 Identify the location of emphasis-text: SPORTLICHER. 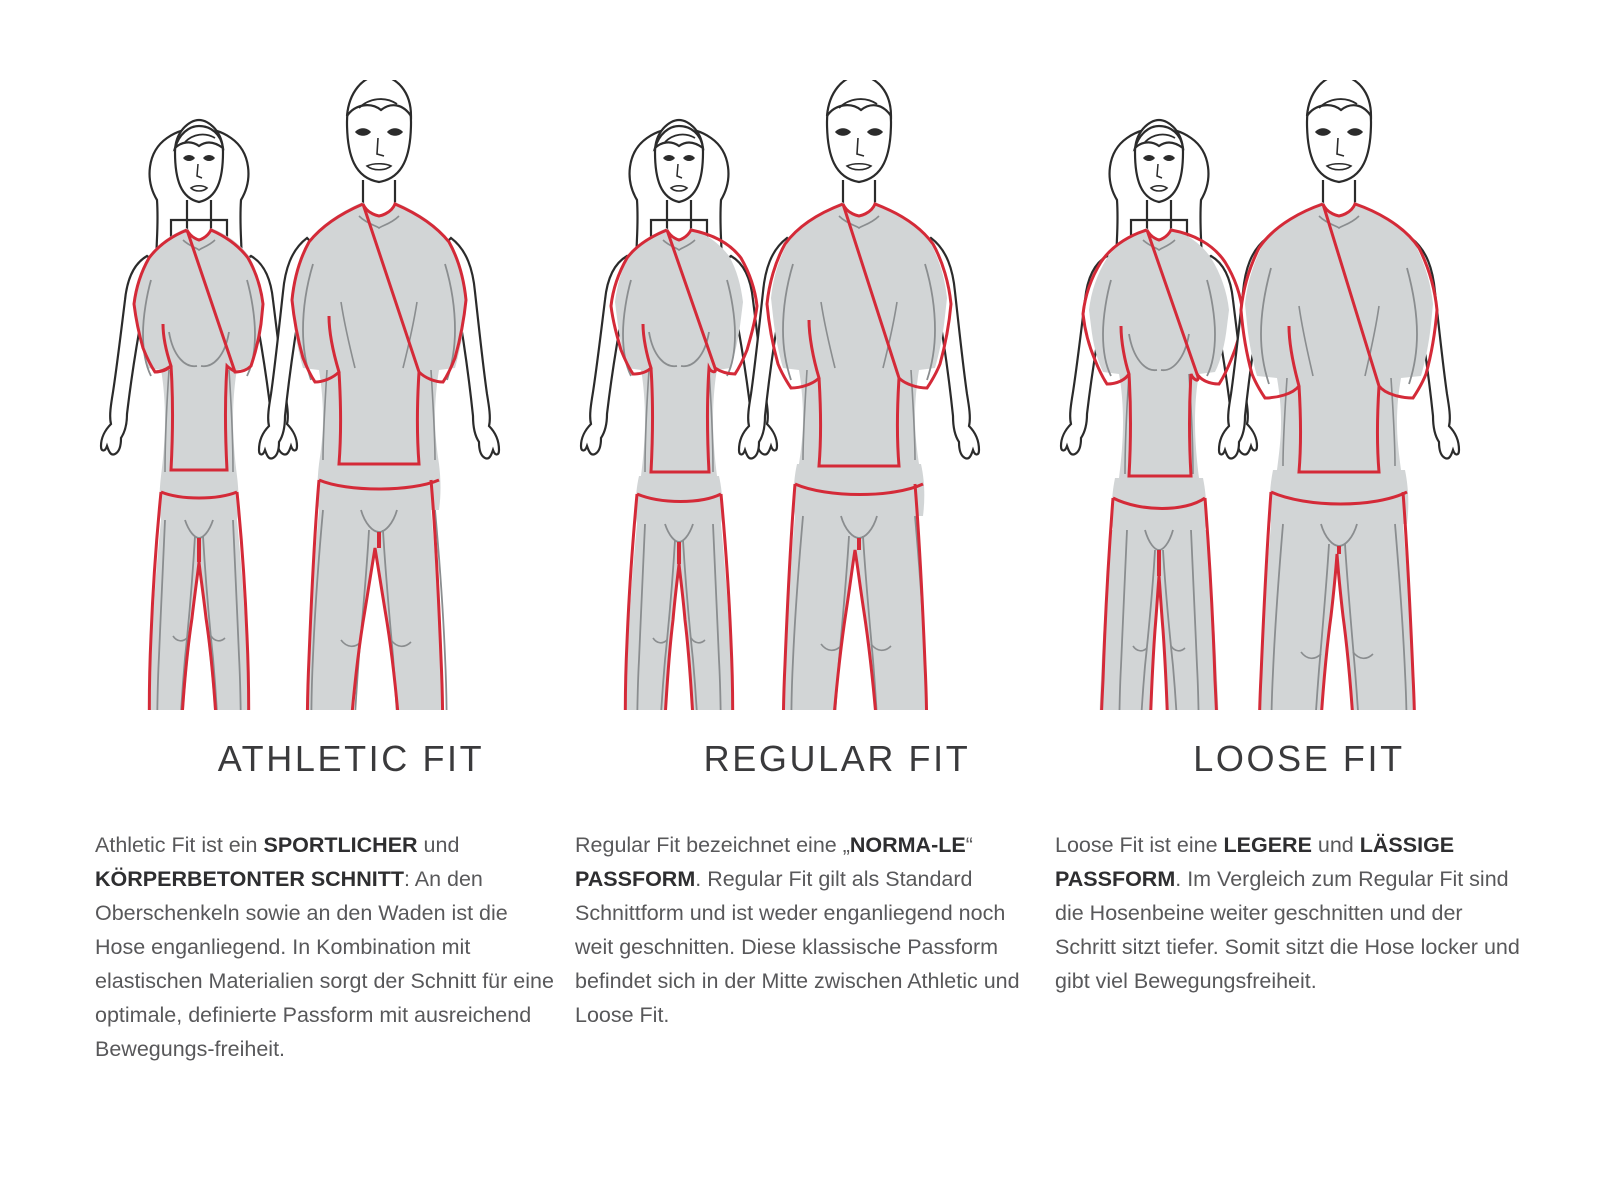
(340, 845).